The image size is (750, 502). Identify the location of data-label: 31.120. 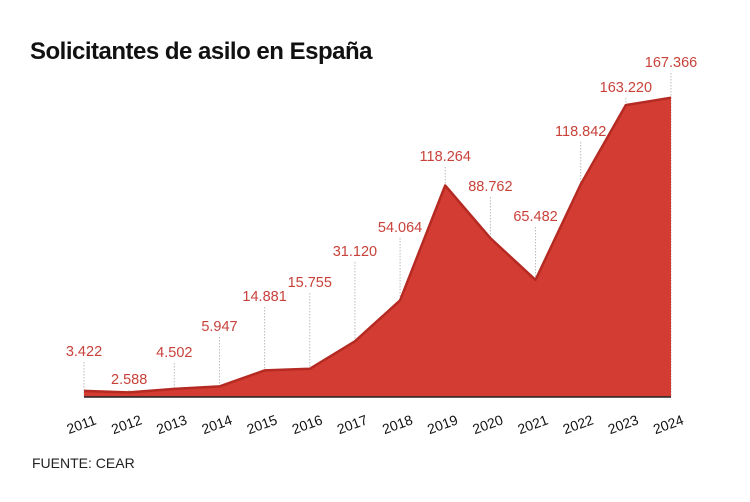
(355, 252).